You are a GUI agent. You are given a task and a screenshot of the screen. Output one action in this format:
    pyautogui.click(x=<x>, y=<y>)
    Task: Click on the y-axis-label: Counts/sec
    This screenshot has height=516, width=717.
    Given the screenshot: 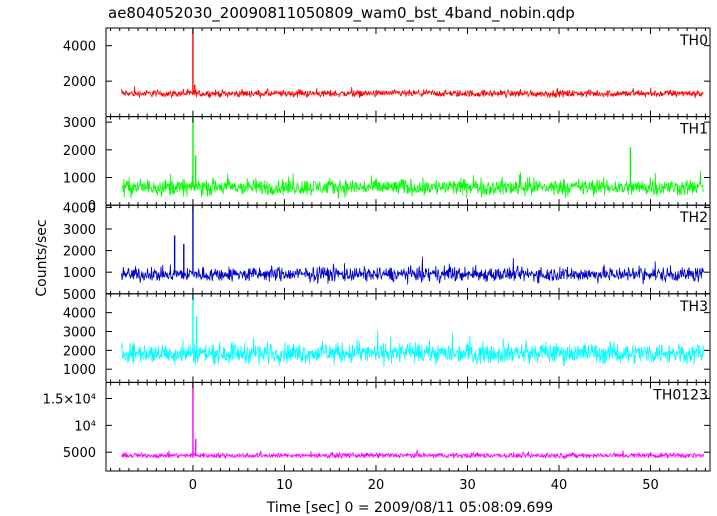 What is the action you would take?
    pyautogui.click(x=42, y=257)
    